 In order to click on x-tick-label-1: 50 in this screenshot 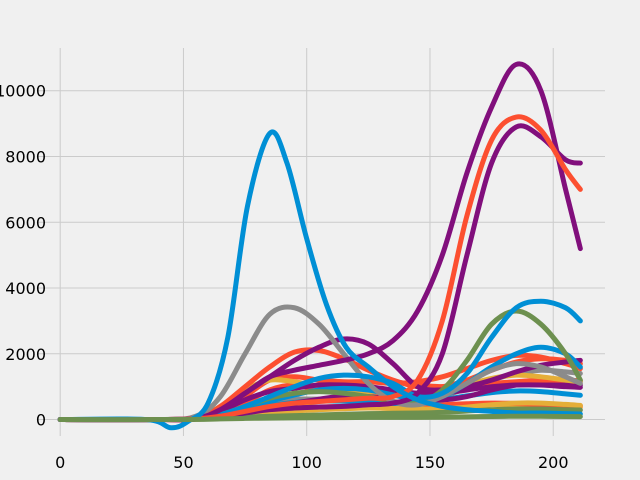, I will do `click(183, 462)`.